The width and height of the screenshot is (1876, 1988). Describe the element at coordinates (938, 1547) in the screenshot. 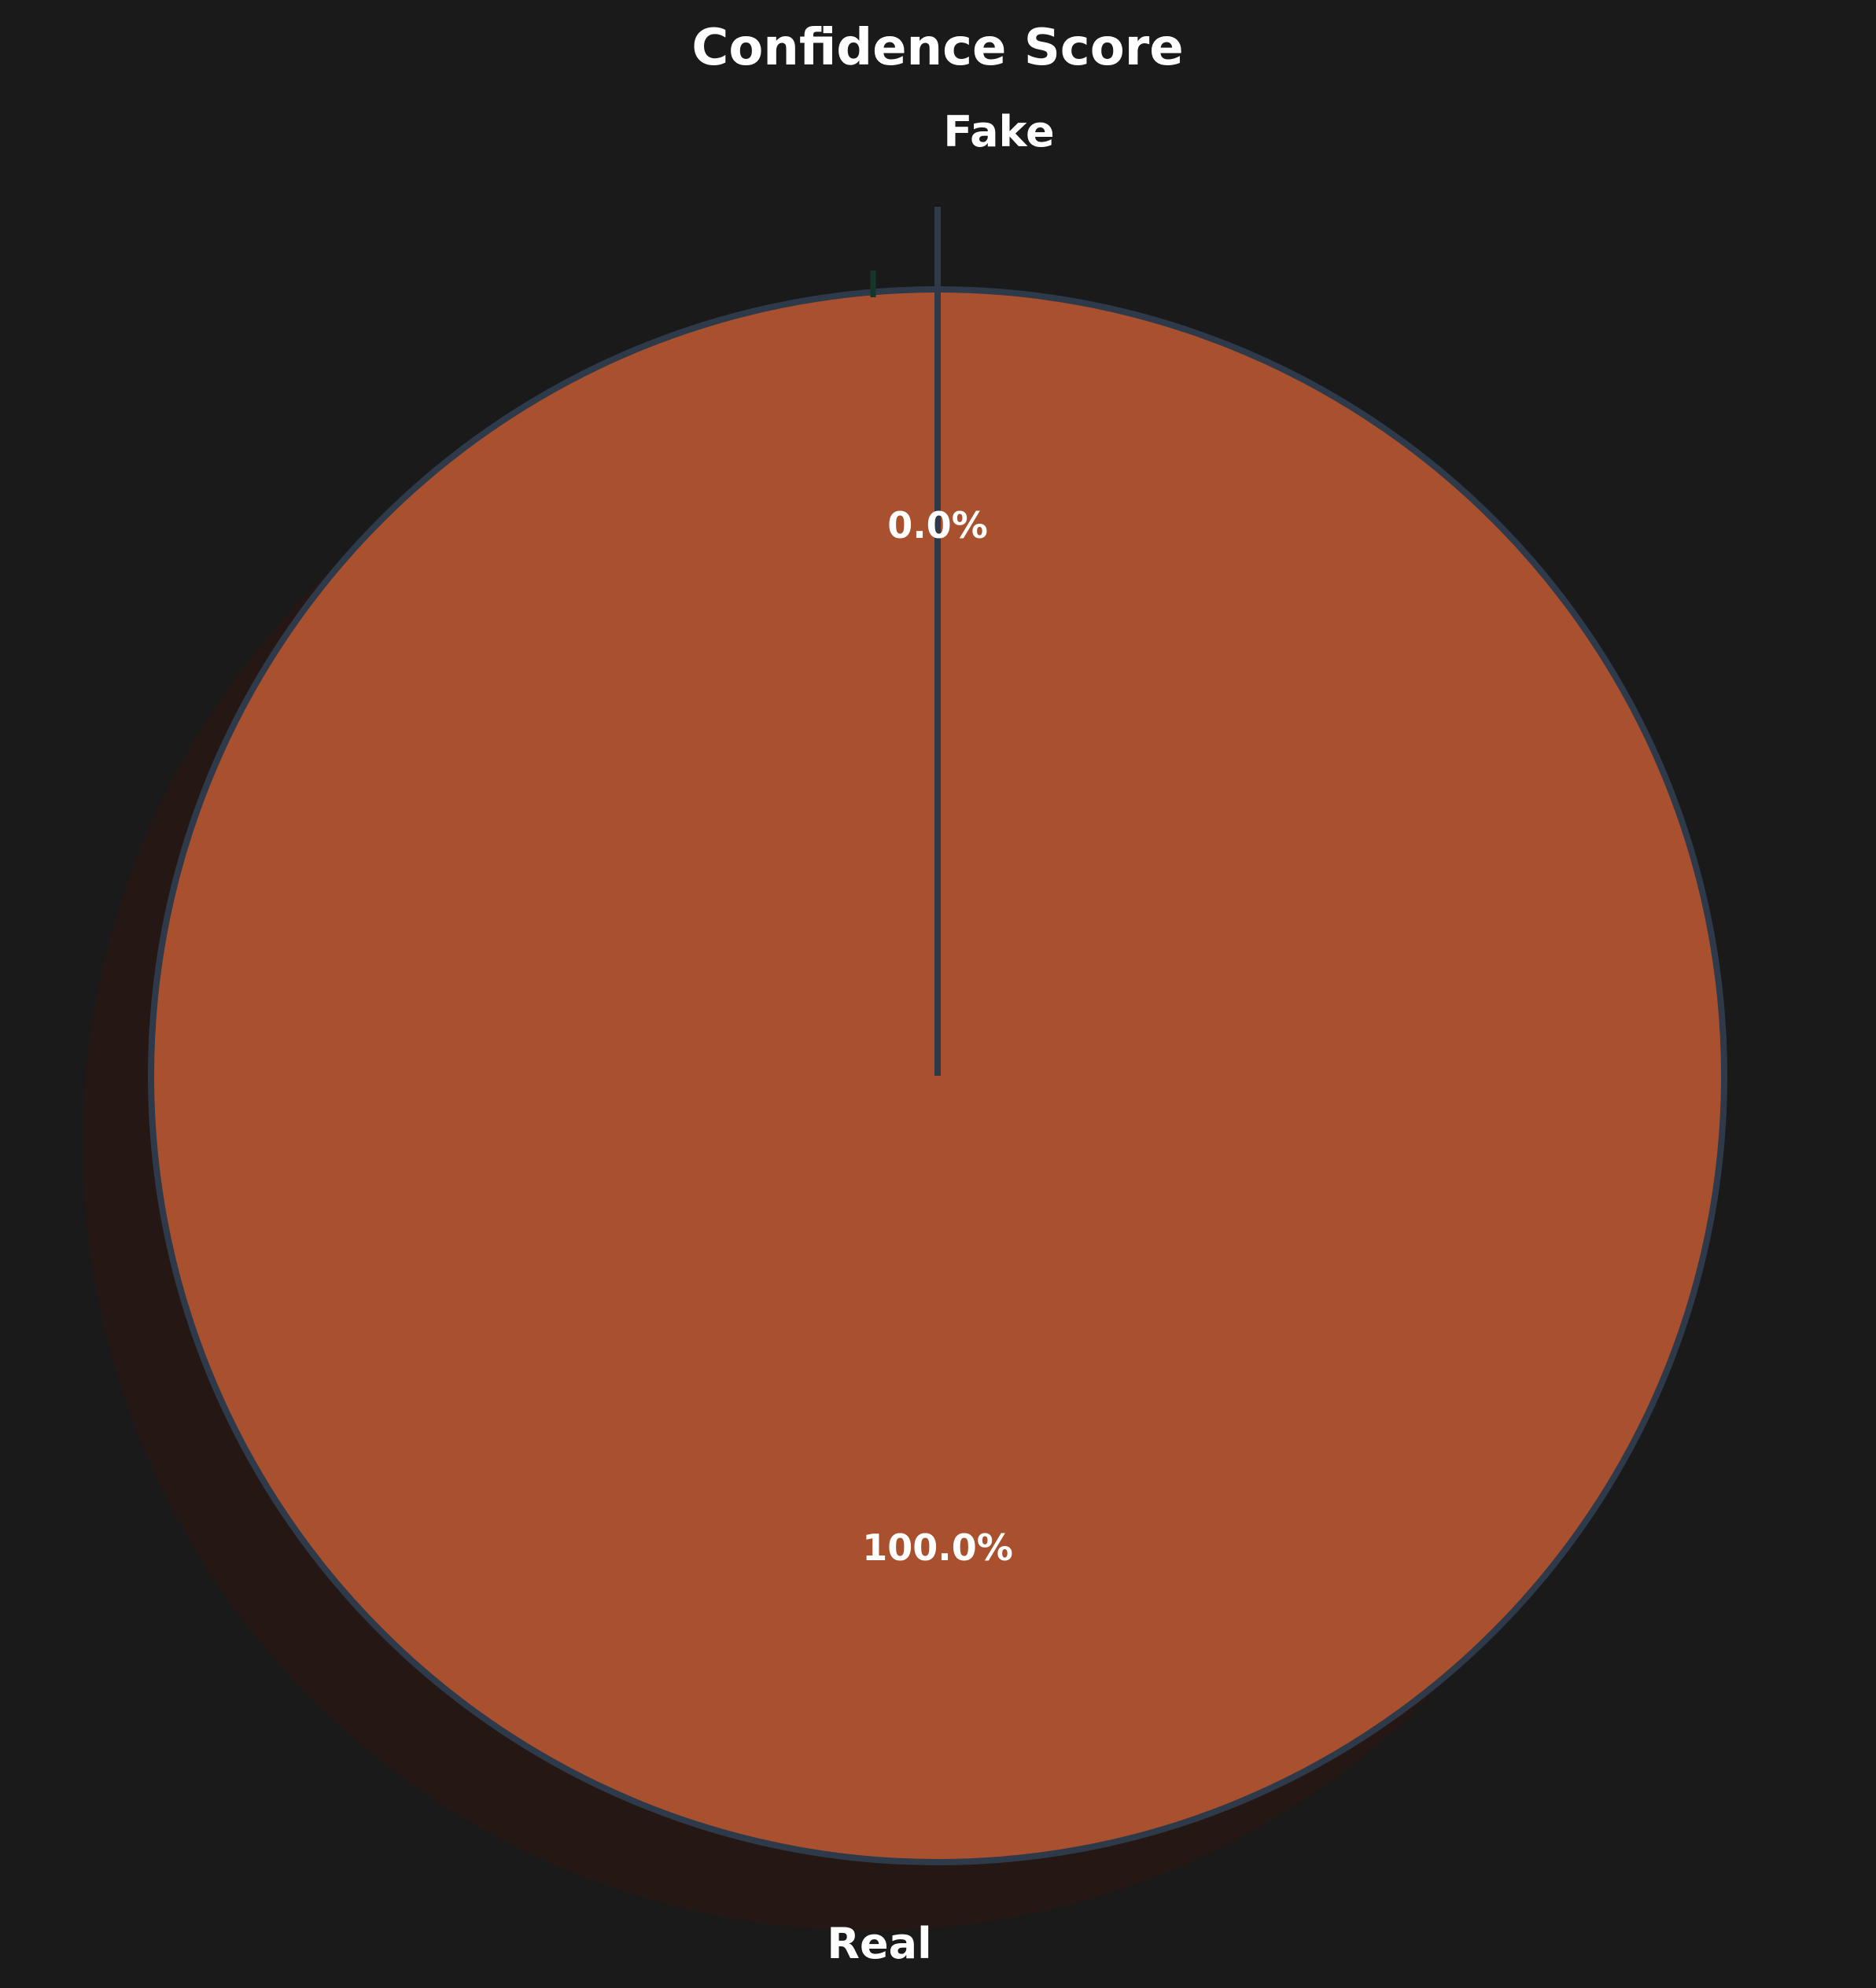

I see `pct-label-real: 100.0%` at that location.